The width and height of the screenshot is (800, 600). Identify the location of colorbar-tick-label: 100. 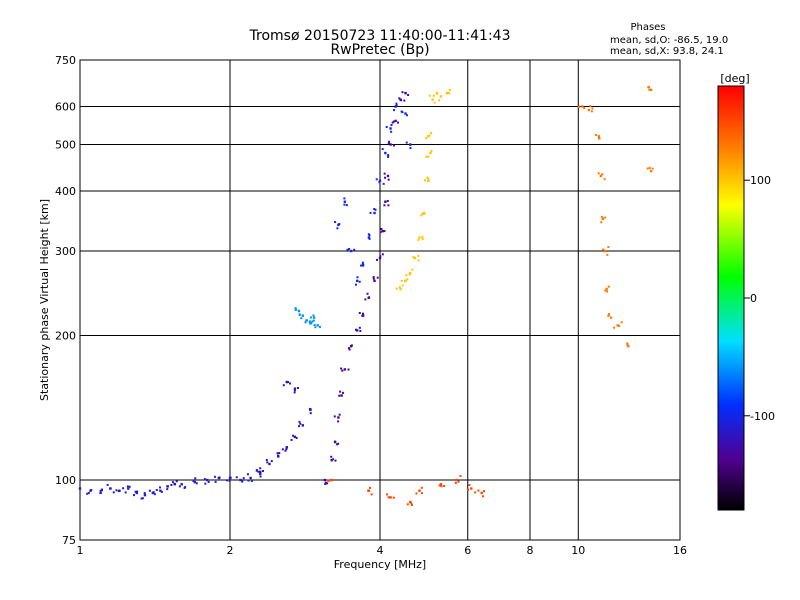
(760, 180).